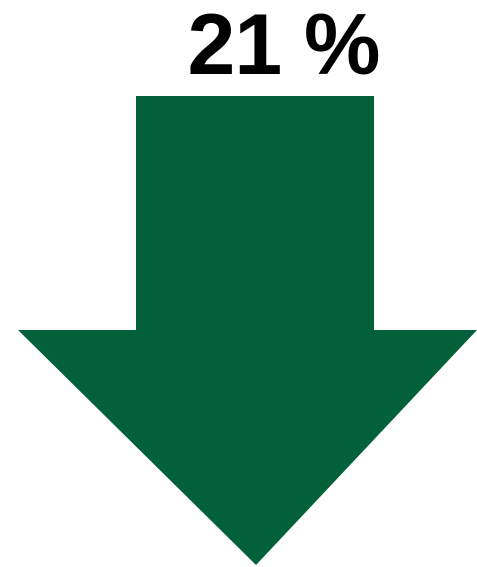 The width and height of the screenshot is (477, 567). I want to click on percent-change-label: 21 %, so click(283, 46).